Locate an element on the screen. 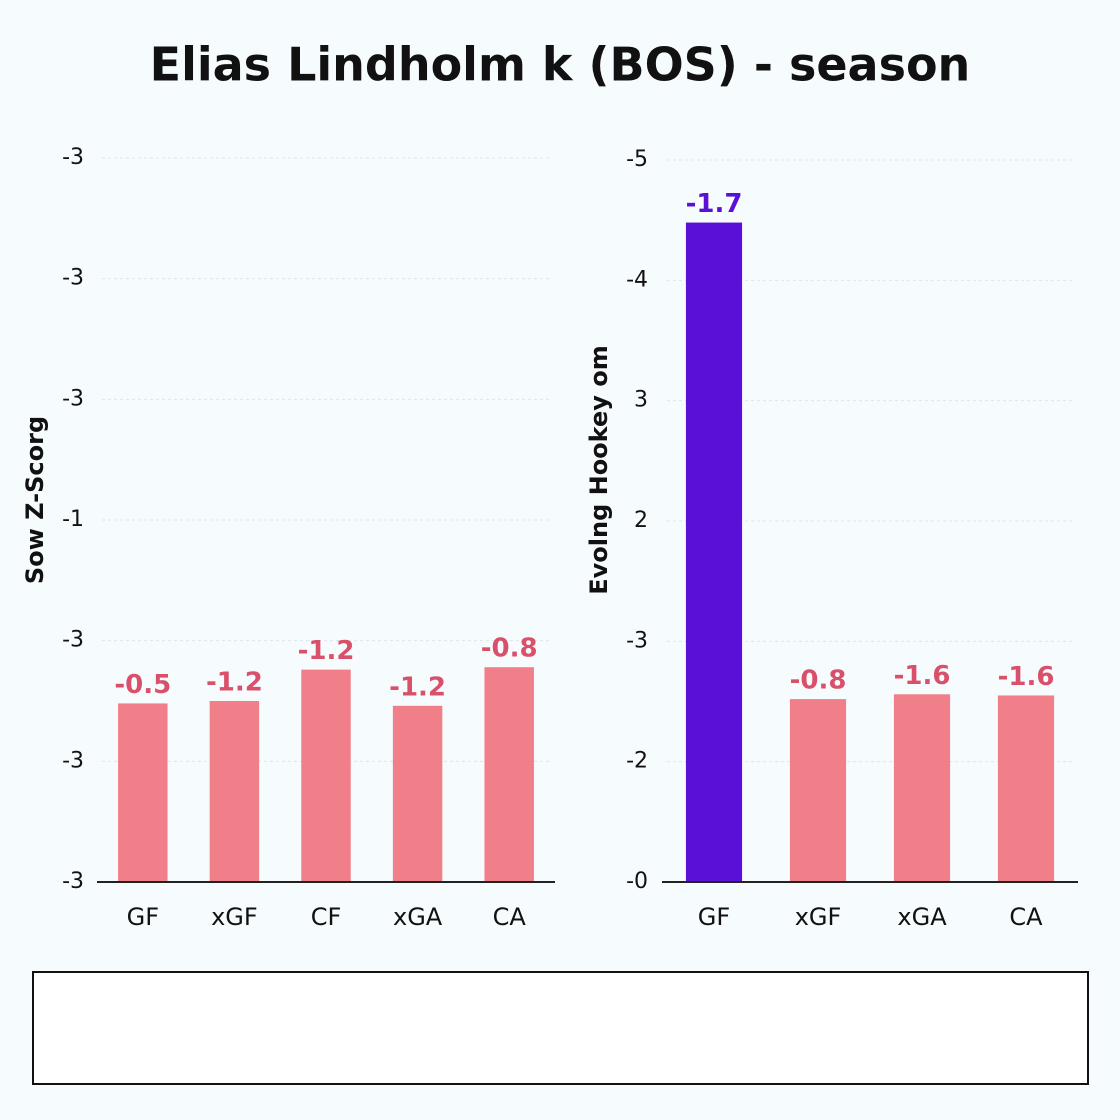 The image size is (1120, 1120). y-tick-label: -2 is located at coordinates (637, 761).